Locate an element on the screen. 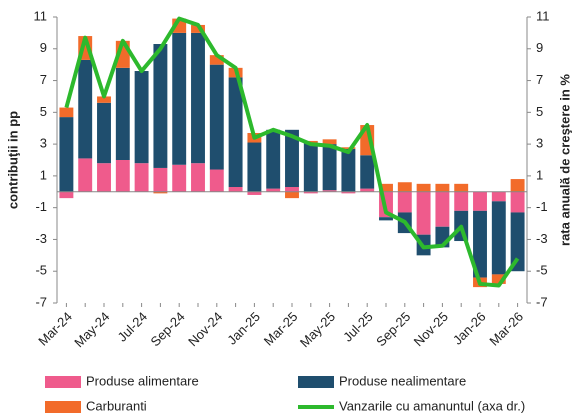 This screenshot has width=576, height=419. x-tick-label: Mar-25 is located at coordinates (281, 329).